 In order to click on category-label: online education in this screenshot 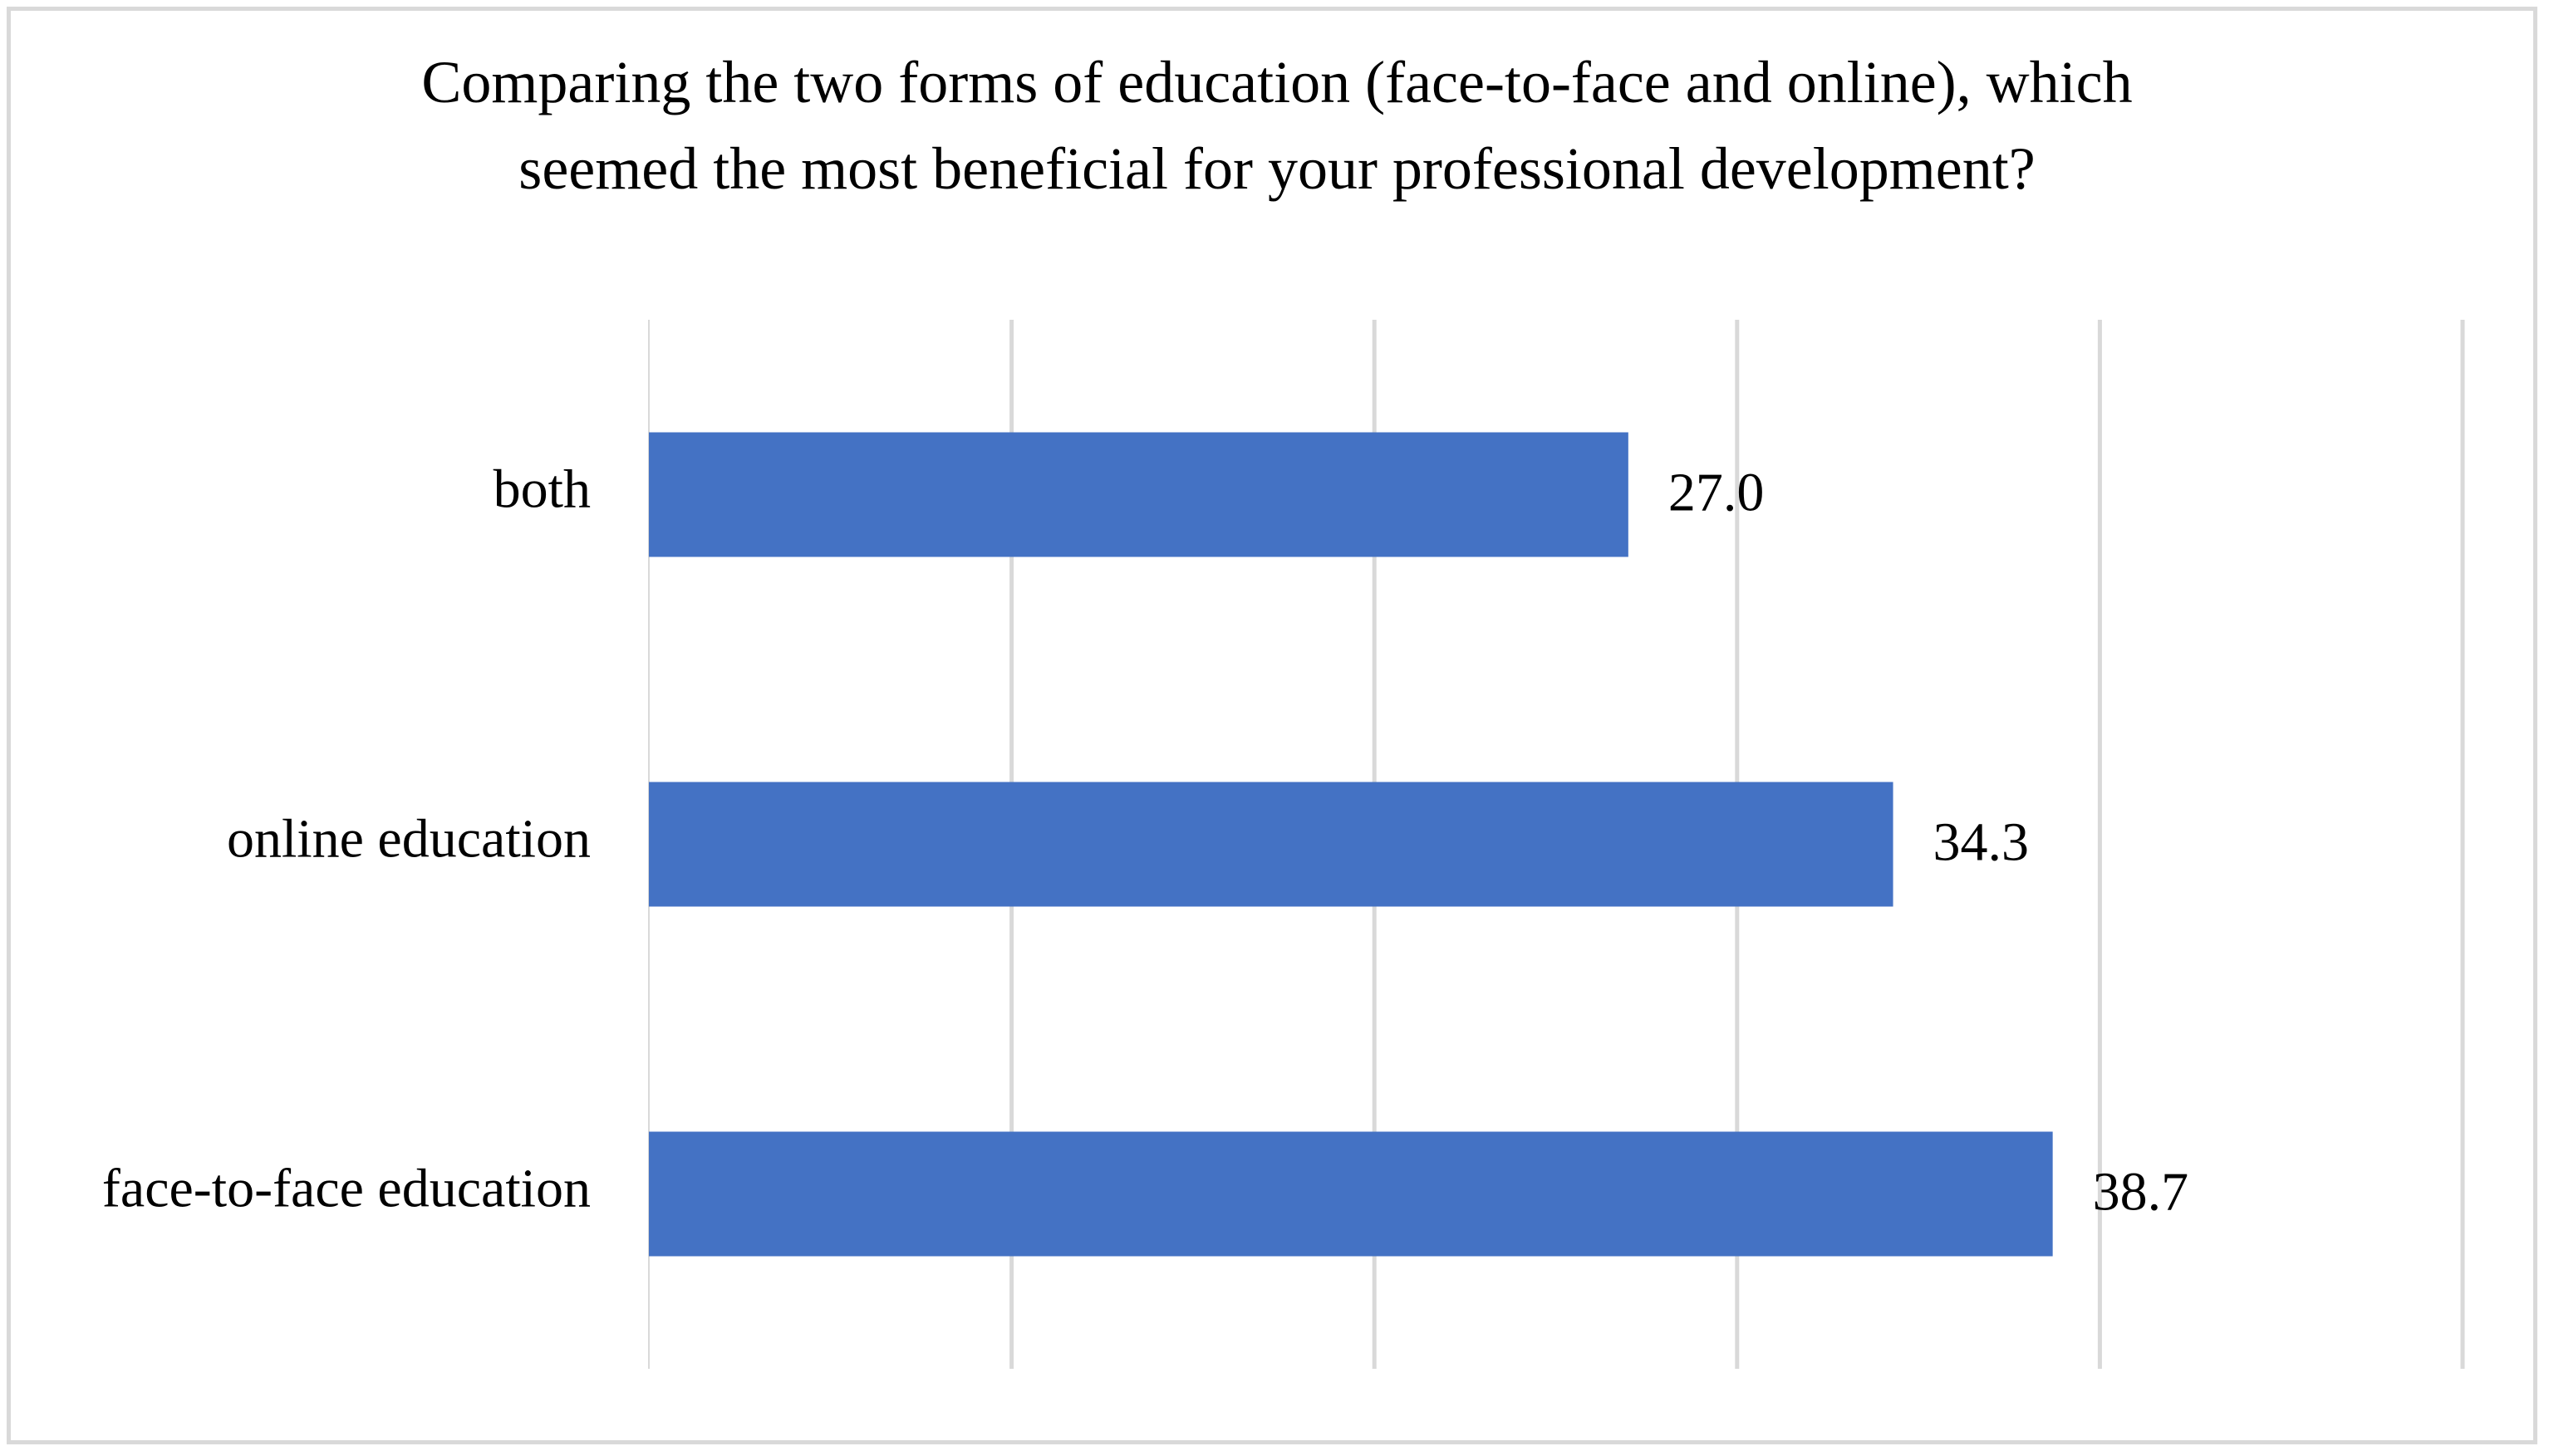, I will do `click(409, 839)`.